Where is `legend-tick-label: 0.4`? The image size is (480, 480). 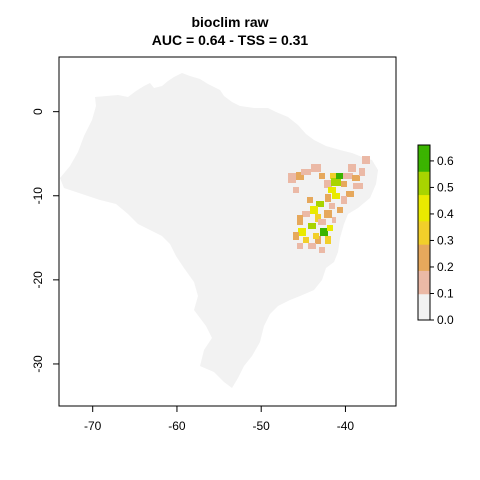 legend-tick-label: 0.4 is located at coordinates (445, 214).